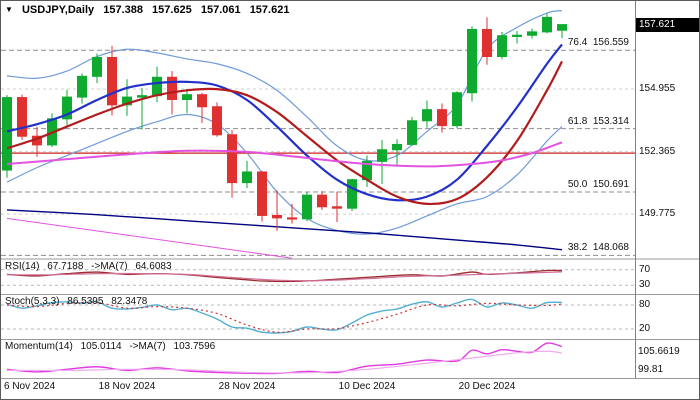  I want to click on rsi-ma-line, so click(284, 276).